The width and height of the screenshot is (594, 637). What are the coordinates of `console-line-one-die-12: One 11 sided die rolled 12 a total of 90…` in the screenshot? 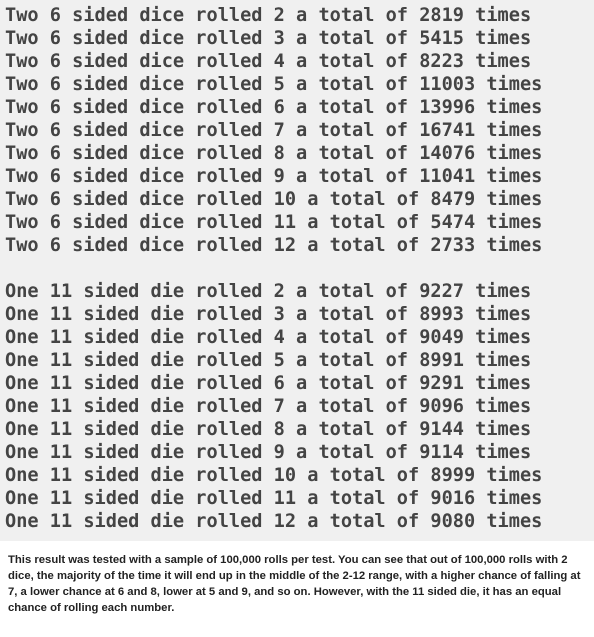 It's located at (274, 521).